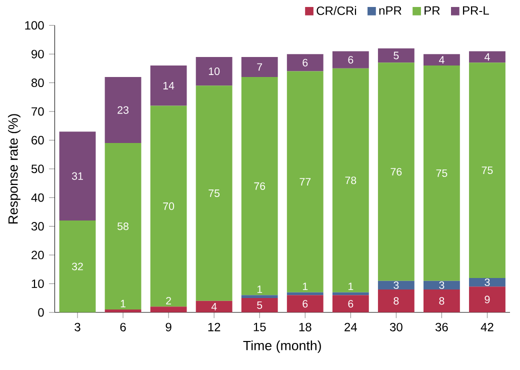 The width and height of the screenshot is (520, 370). Describe the element at coordinates (38, 54) in the screenshot. I see `y-tick-label: 90` at that location.